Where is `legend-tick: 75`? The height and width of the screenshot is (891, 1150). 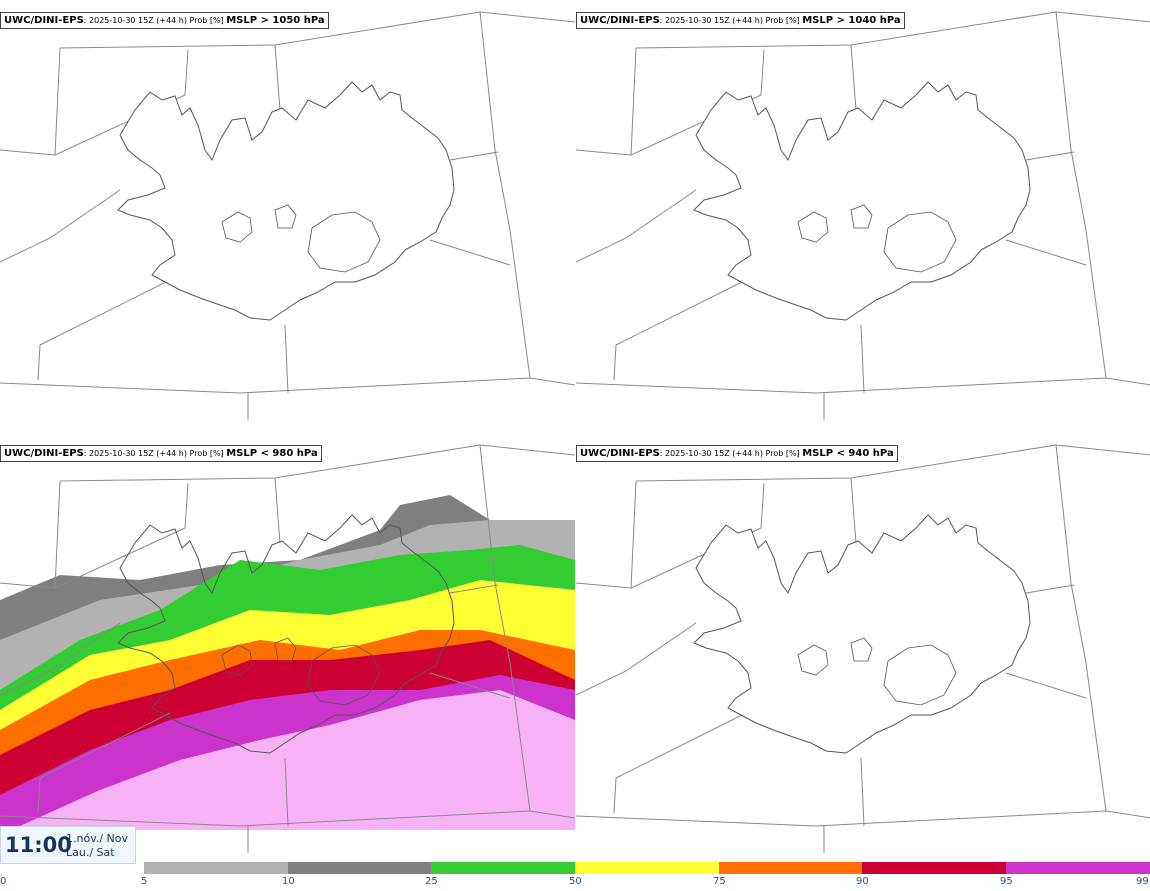
legend-tick: 75 is located at coordinates (719, 881).